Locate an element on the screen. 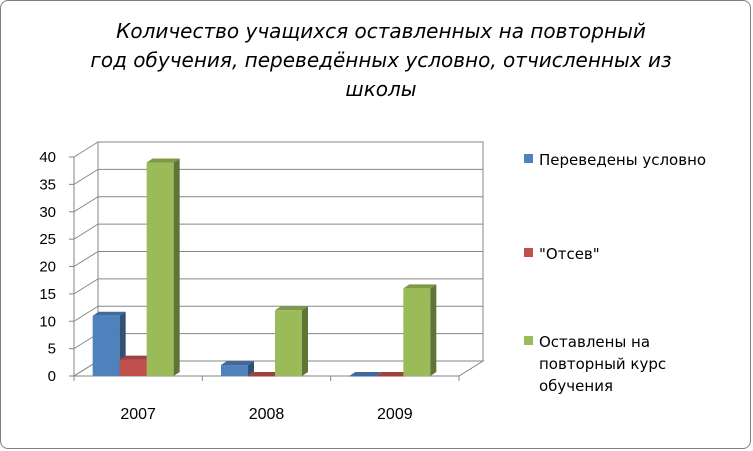  legend-label-line: обучения is located at coordinates (576, 386).